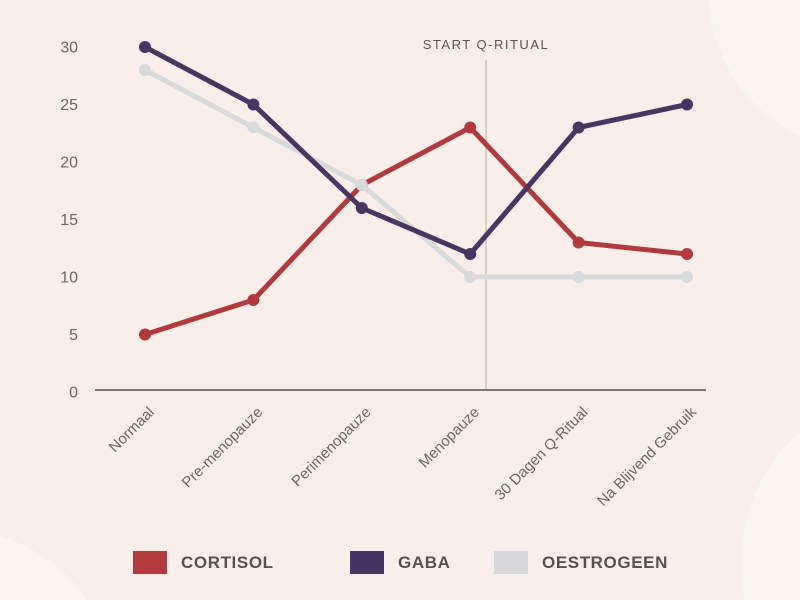 The image size is (800, 600). What do you see at coordinates (69, 163) in the screenshot?
I see `y-tick-label: 20` at bounding box center [69, 163].